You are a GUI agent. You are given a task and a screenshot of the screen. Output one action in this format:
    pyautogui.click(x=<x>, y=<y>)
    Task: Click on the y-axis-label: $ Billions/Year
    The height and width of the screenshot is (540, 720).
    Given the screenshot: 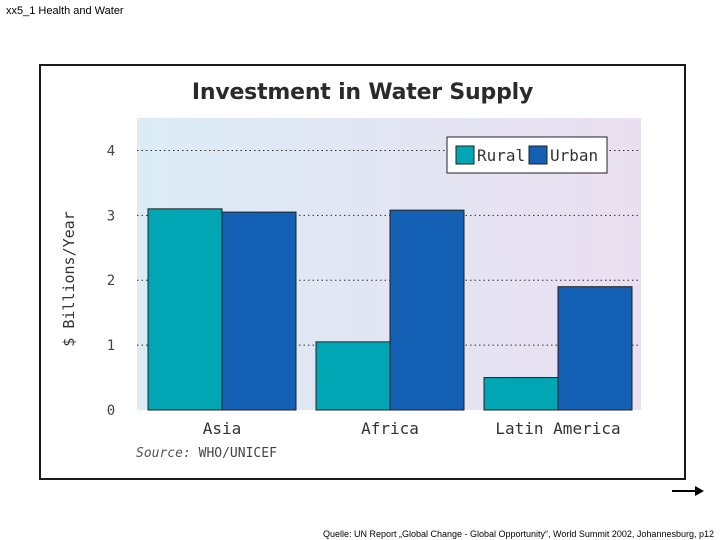 What is the action you would take?
    pyautogui.click(x=69, y=279)
    